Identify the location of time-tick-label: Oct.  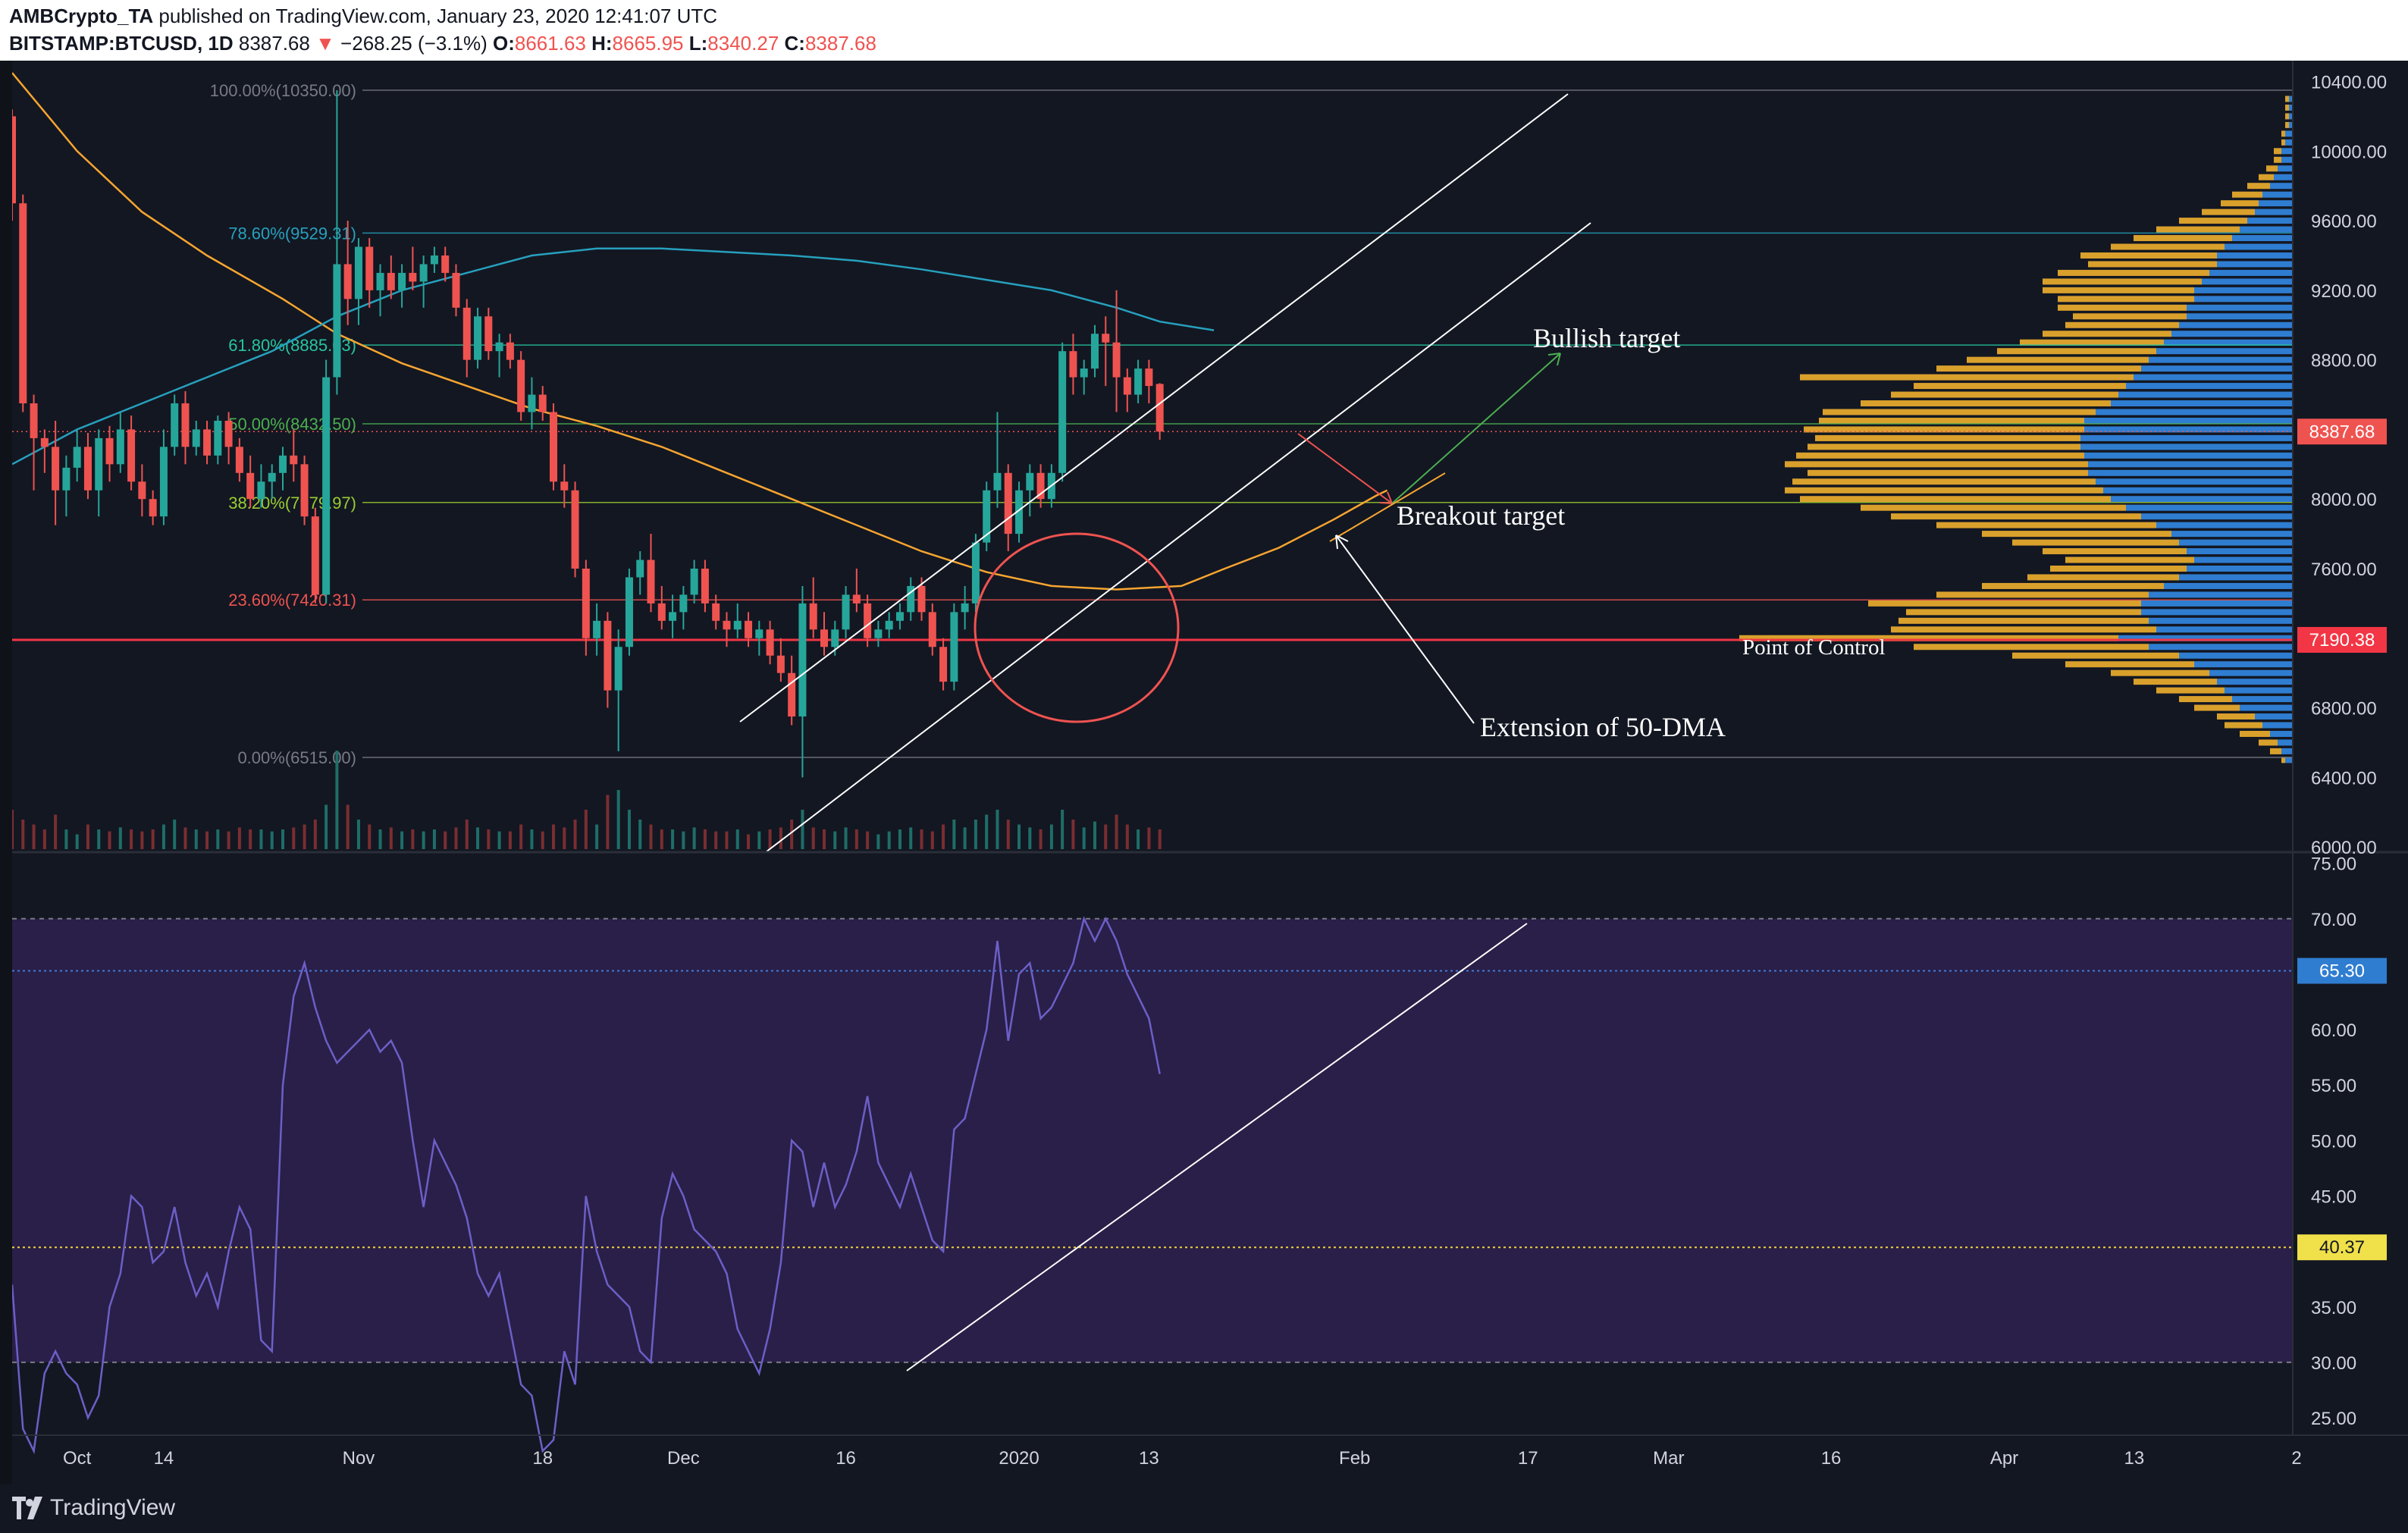
(77, 1458).